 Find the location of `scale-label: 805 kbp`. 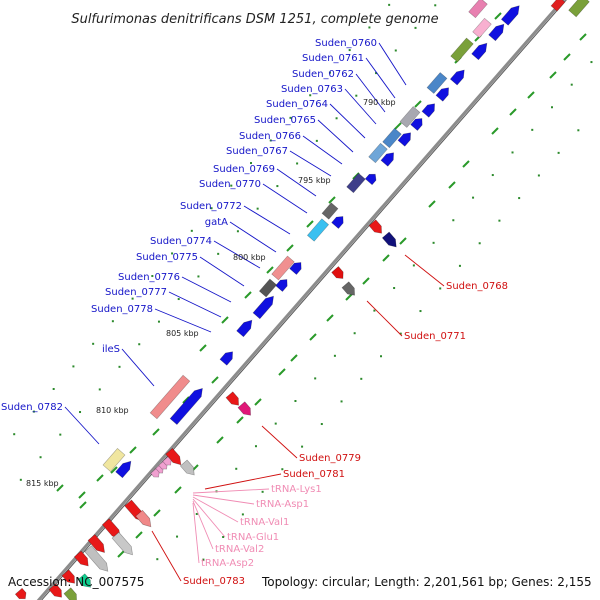

scale-label: 805 kbp is located at coordinates (182, 333).